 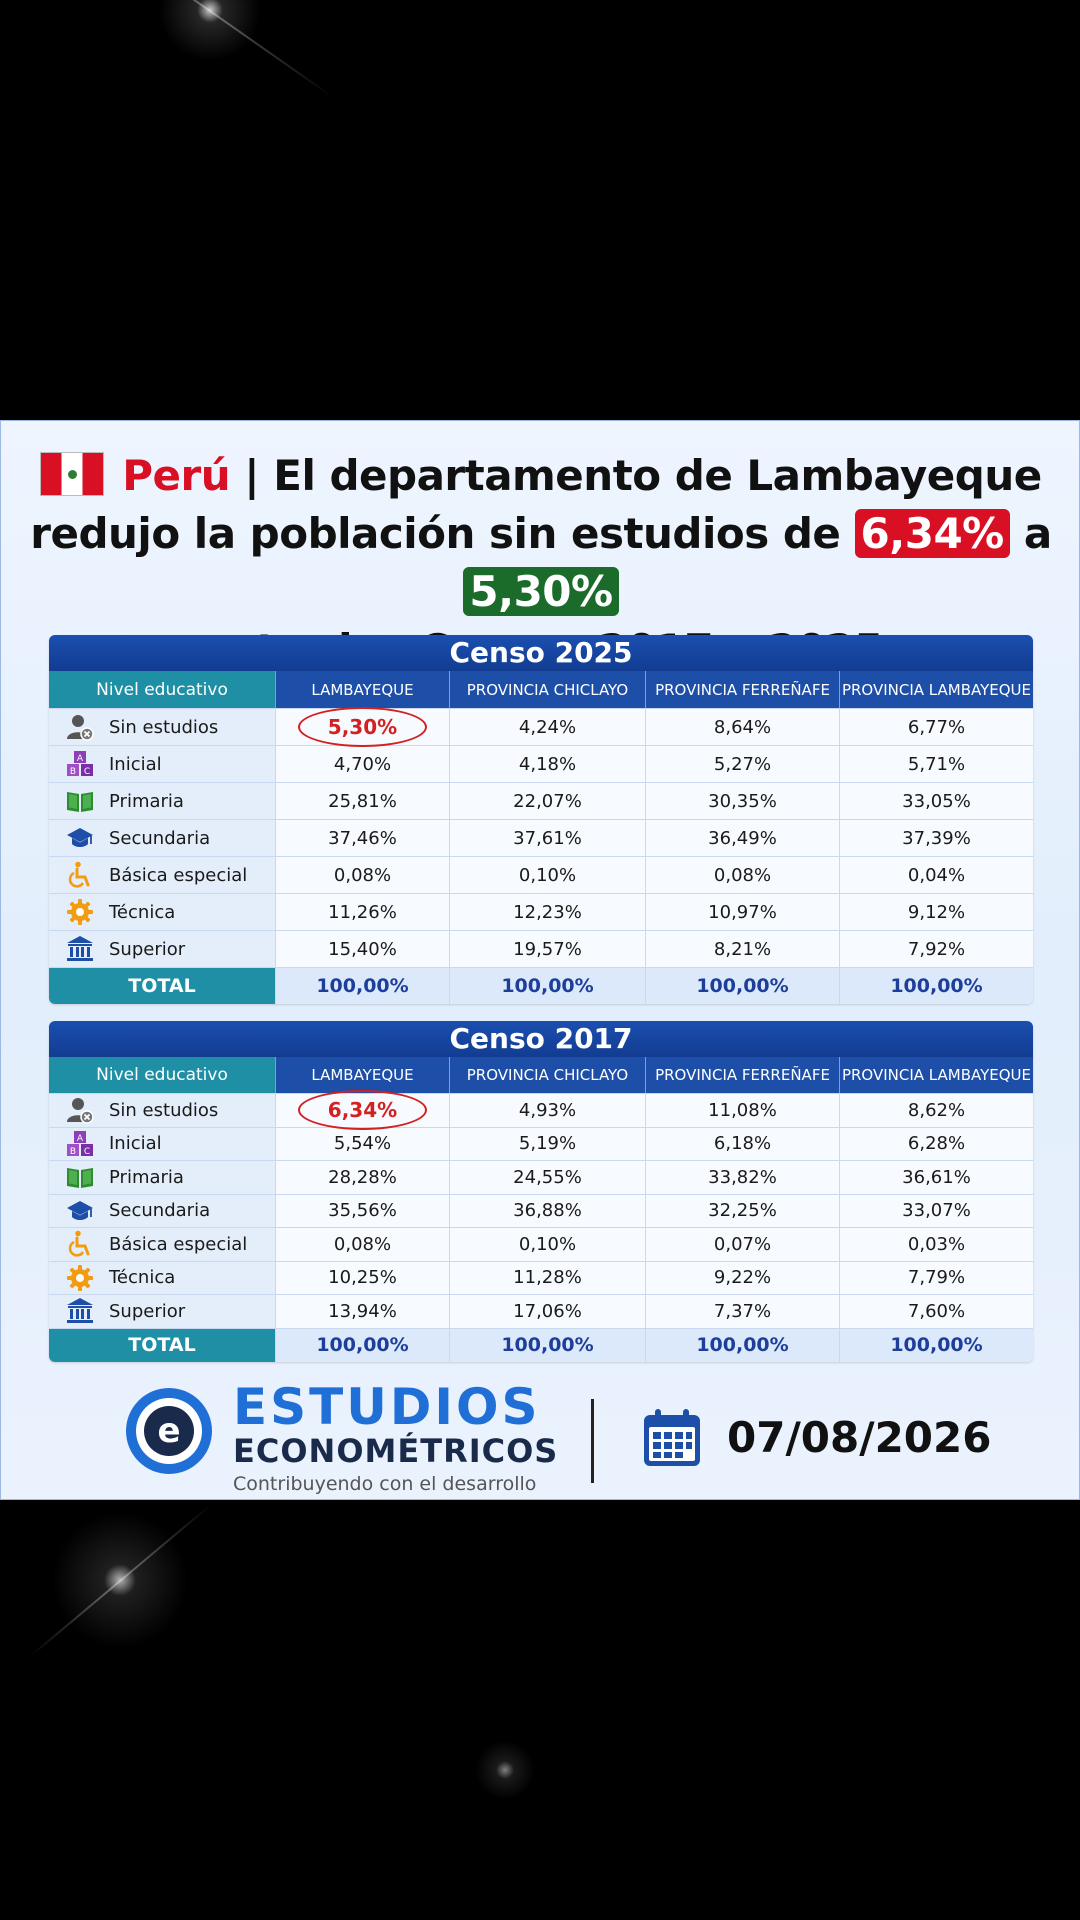 I want to click on value-cell: 7,79%, so click(x=936, y=1277).